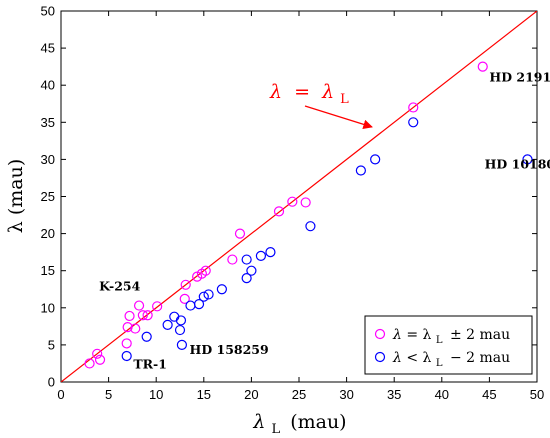  Describe the element at coordinates (276, 429) in the screenshot. I see `x-axis-label-sub: L` at that location.